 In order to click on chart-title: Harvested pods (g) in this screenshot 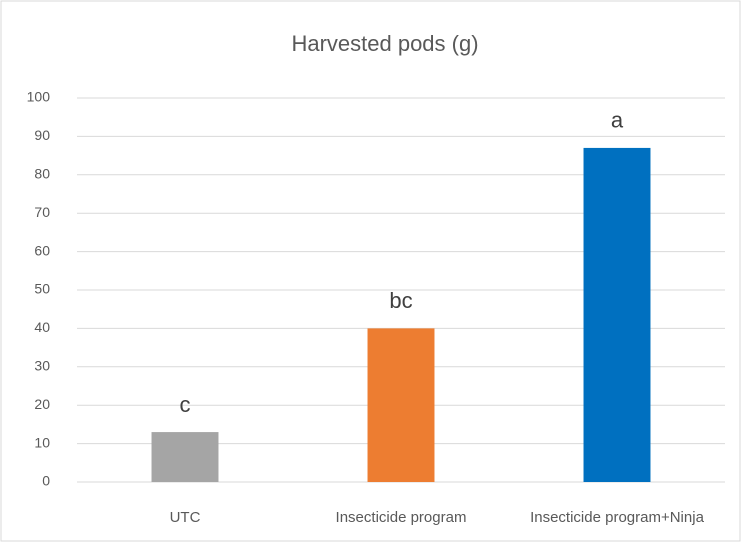, I will do `click(384, 43)`.